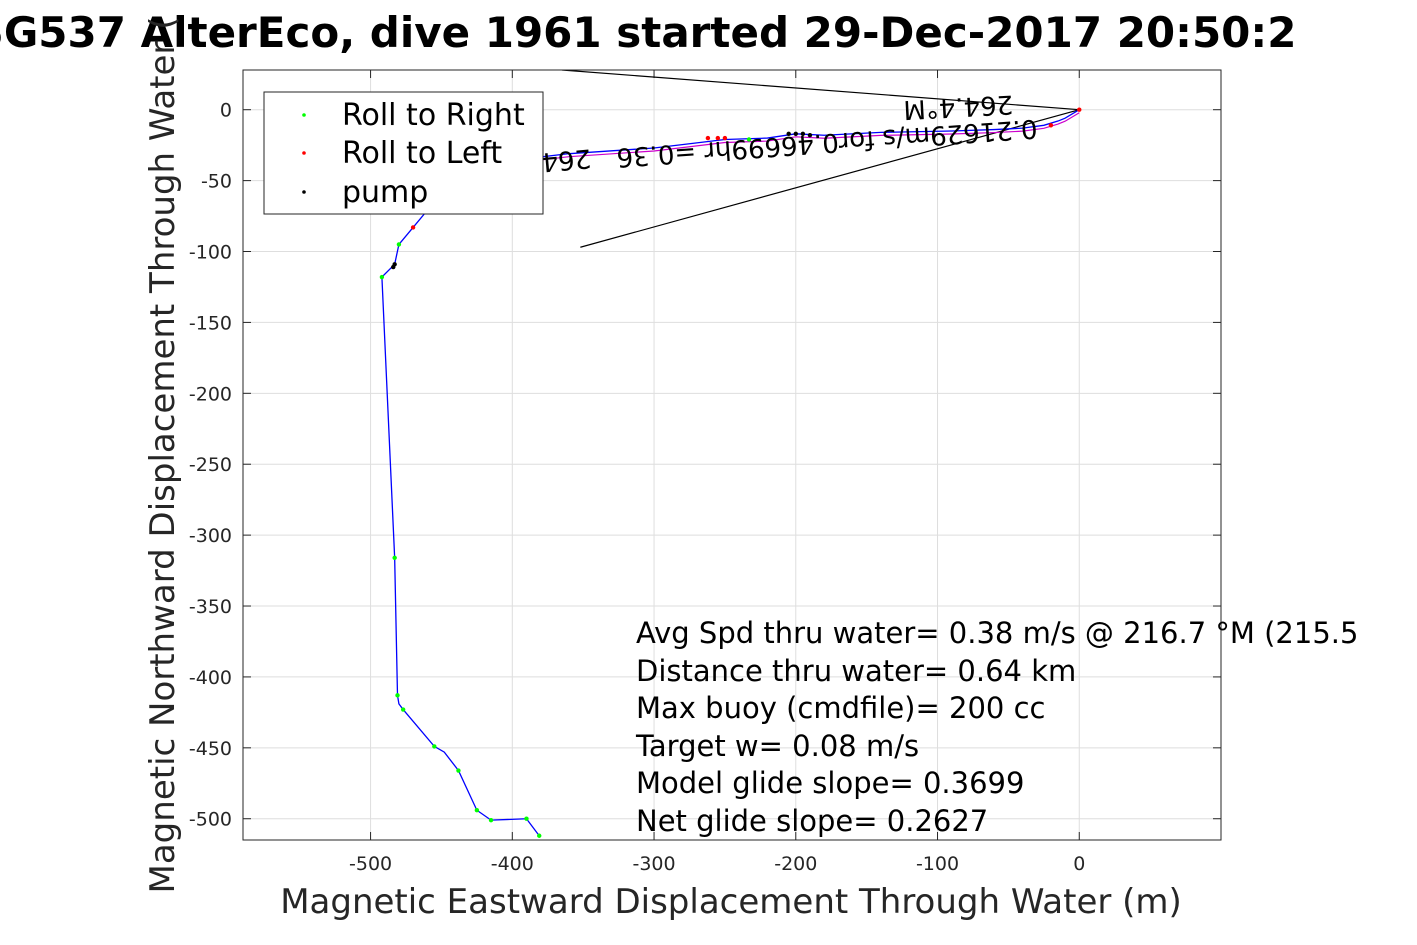  What do you see at coordinates (840, 708) in the screenshot?
I see `annotation-max-buoy: Max buoy (cmdfile)= 200 cc` at bounding box center [840, 708].